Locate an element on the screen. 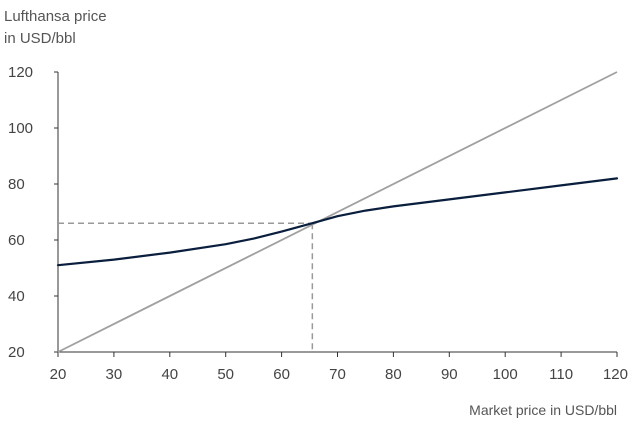 The height and width of the screenshot is (421, 629). x-tick-label: 110 is located at coordinates (561, 374).